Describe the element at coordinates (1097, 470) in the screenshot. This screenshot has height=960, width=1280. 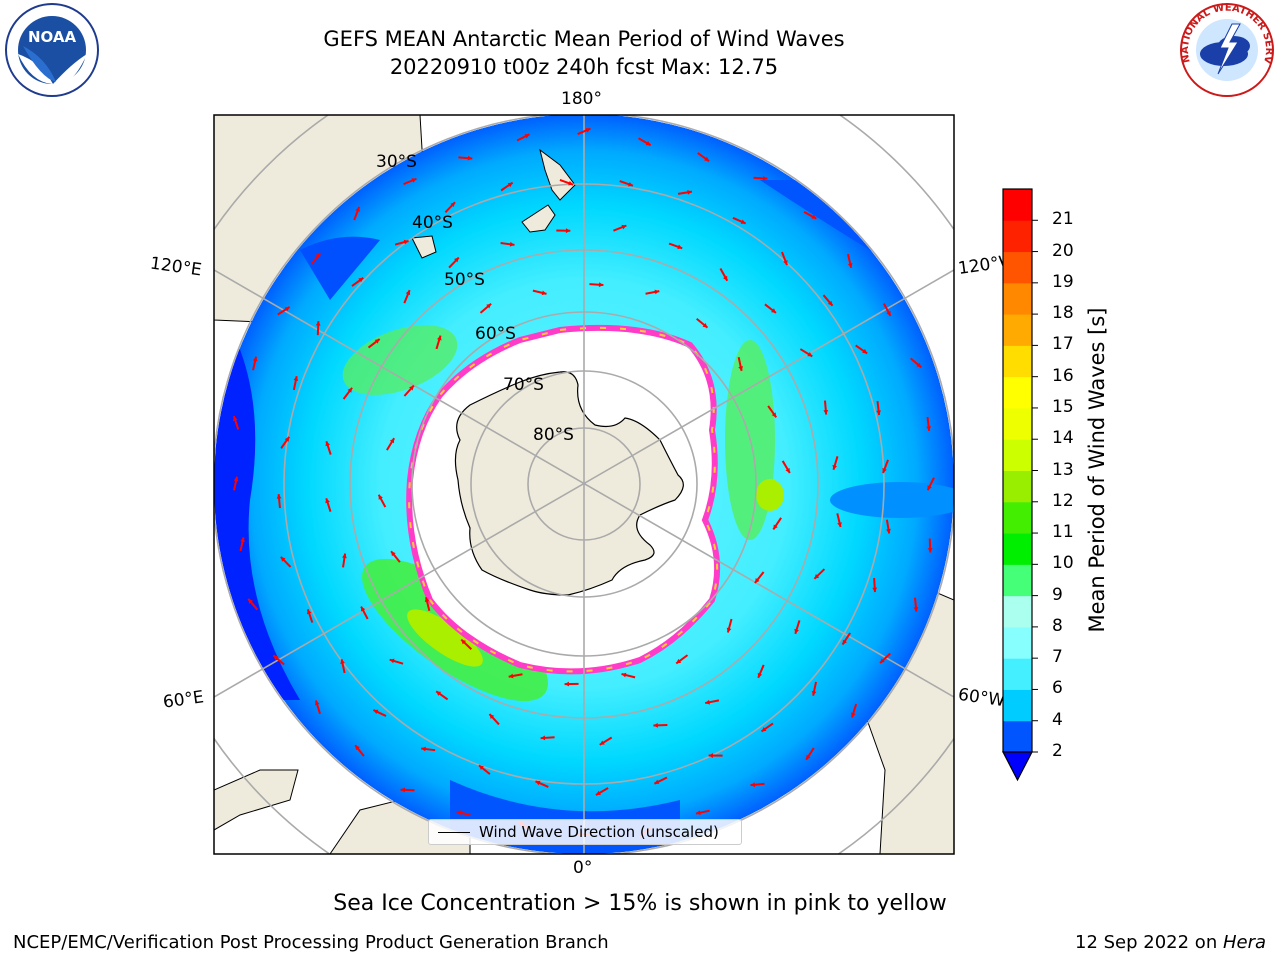
I see `colorbar-label: Mean Period of Wind Waves [s]` at that location.